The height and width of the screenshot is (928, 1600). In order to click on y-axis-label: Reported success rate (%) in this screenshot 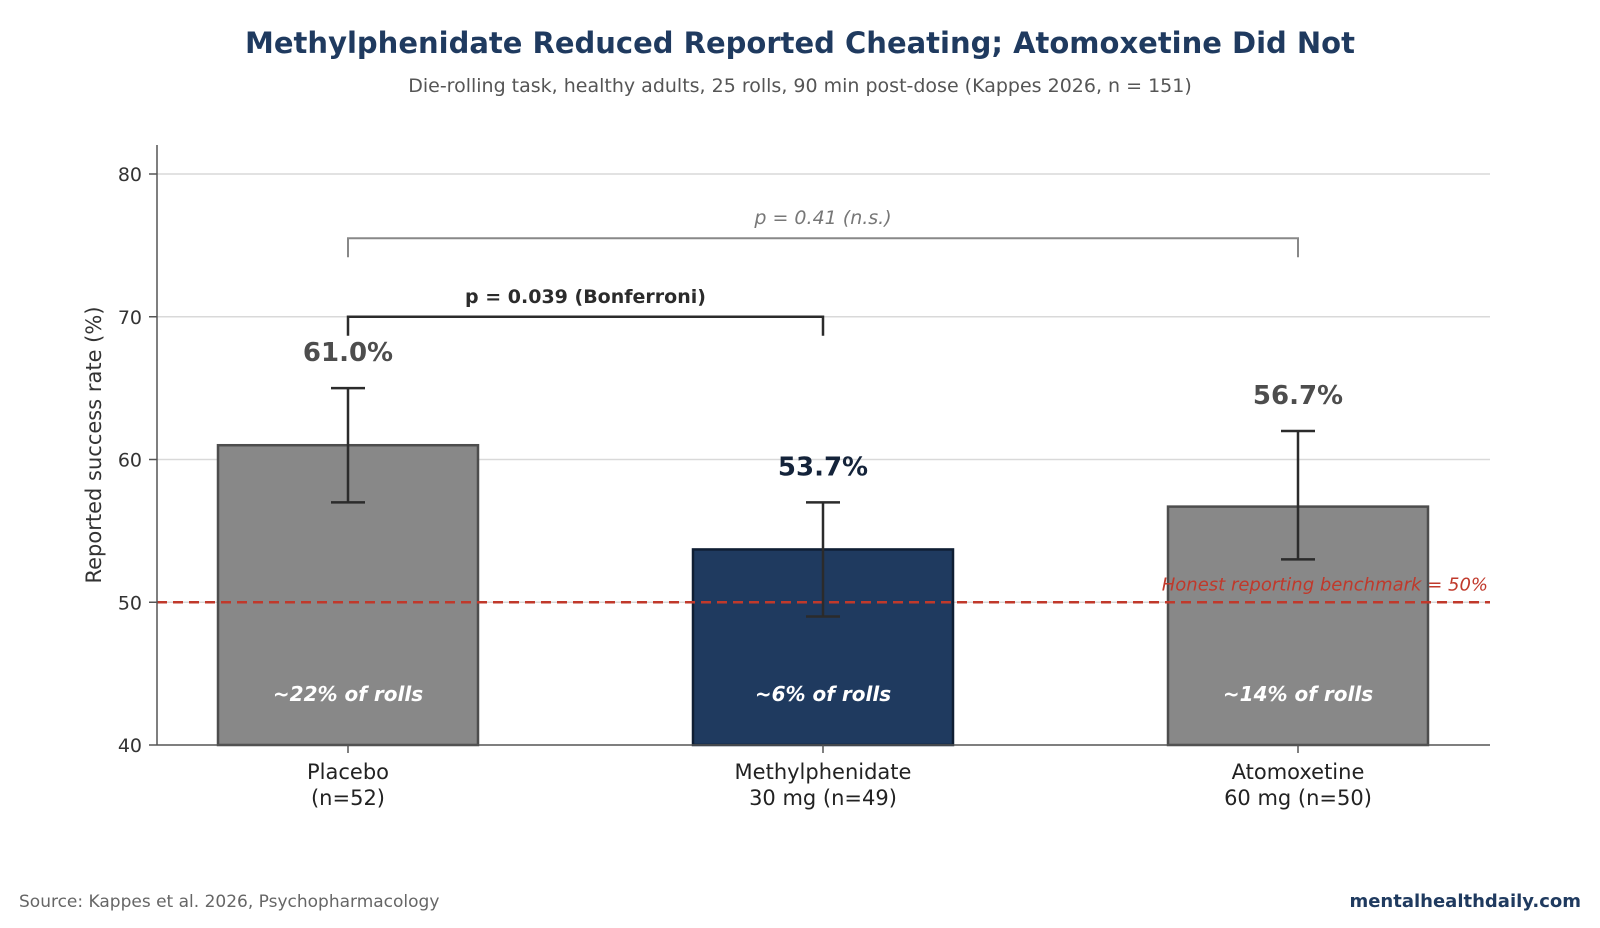, I will do `click(94, 444)`.